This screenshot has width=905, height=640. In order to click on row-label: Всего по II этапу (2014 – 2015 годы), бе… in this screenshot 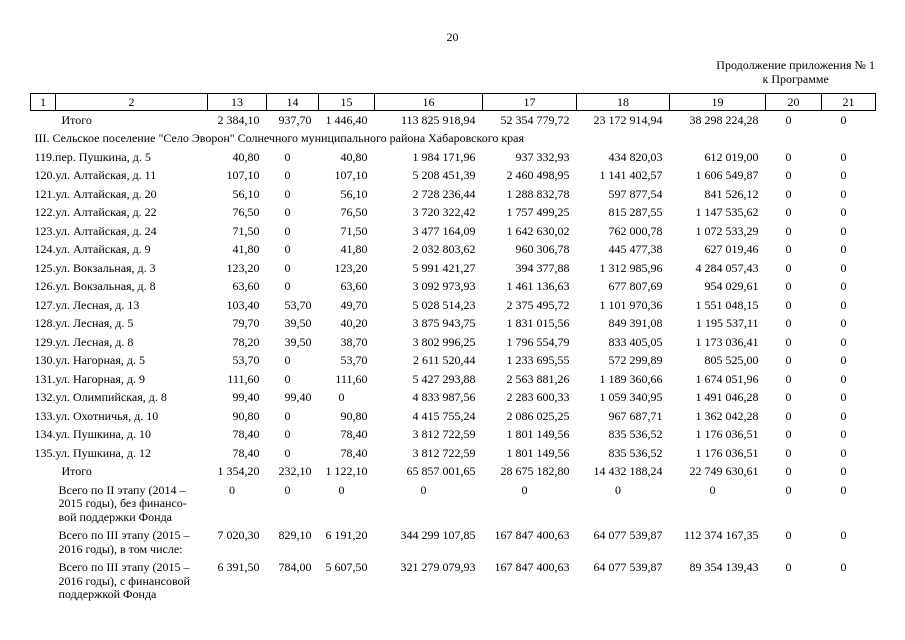, I will do `click(122, 503)`.